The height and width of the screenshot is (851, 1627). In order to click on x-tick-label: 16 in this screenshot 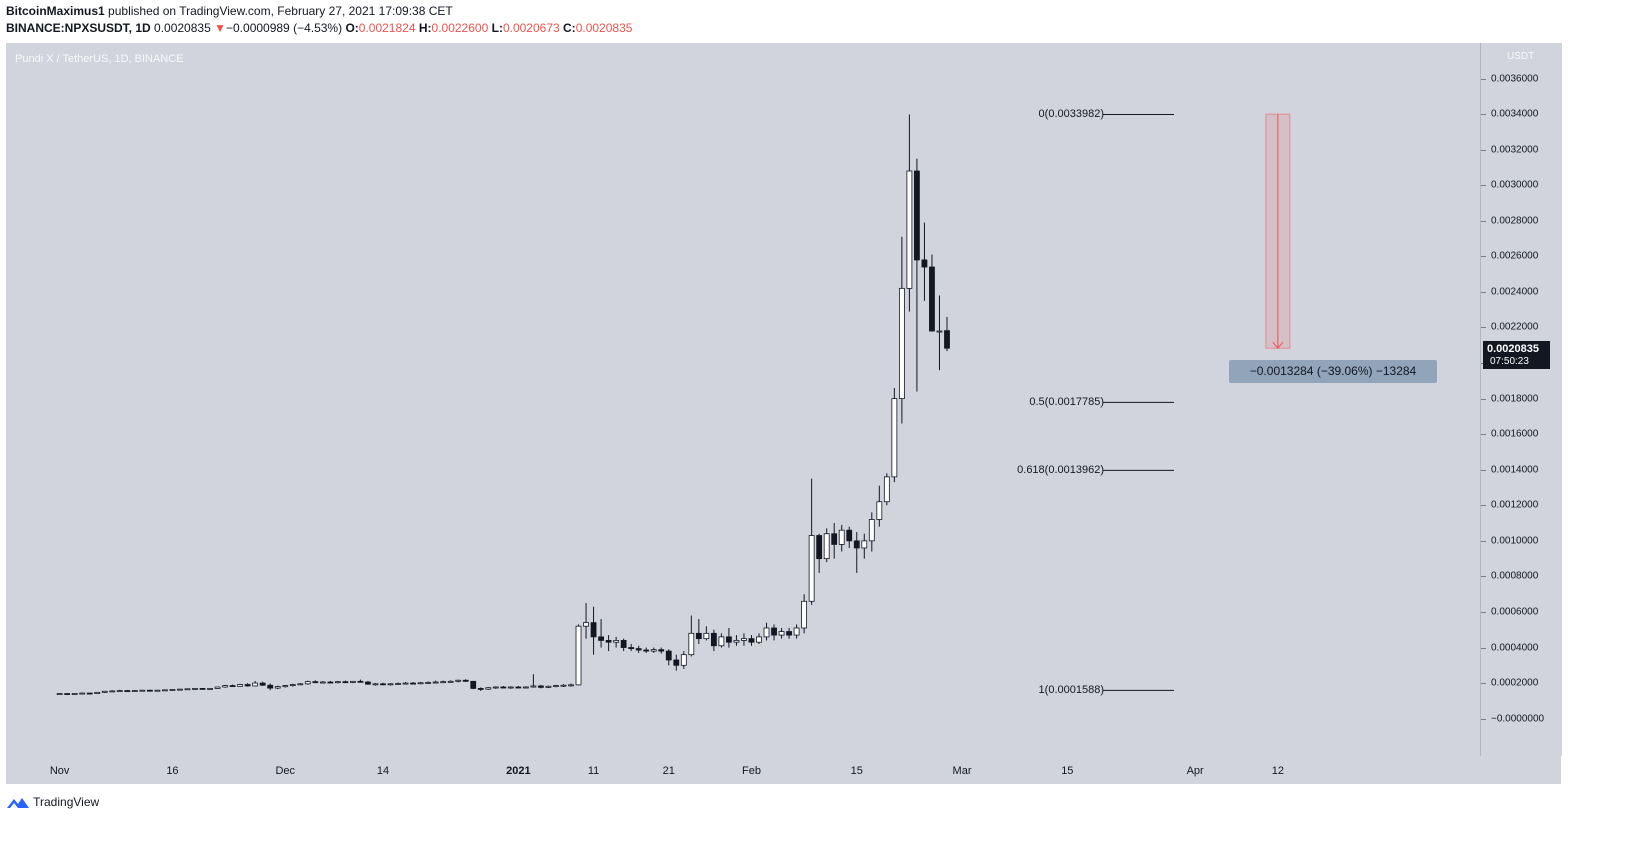, I will do `click(172, 771)`.